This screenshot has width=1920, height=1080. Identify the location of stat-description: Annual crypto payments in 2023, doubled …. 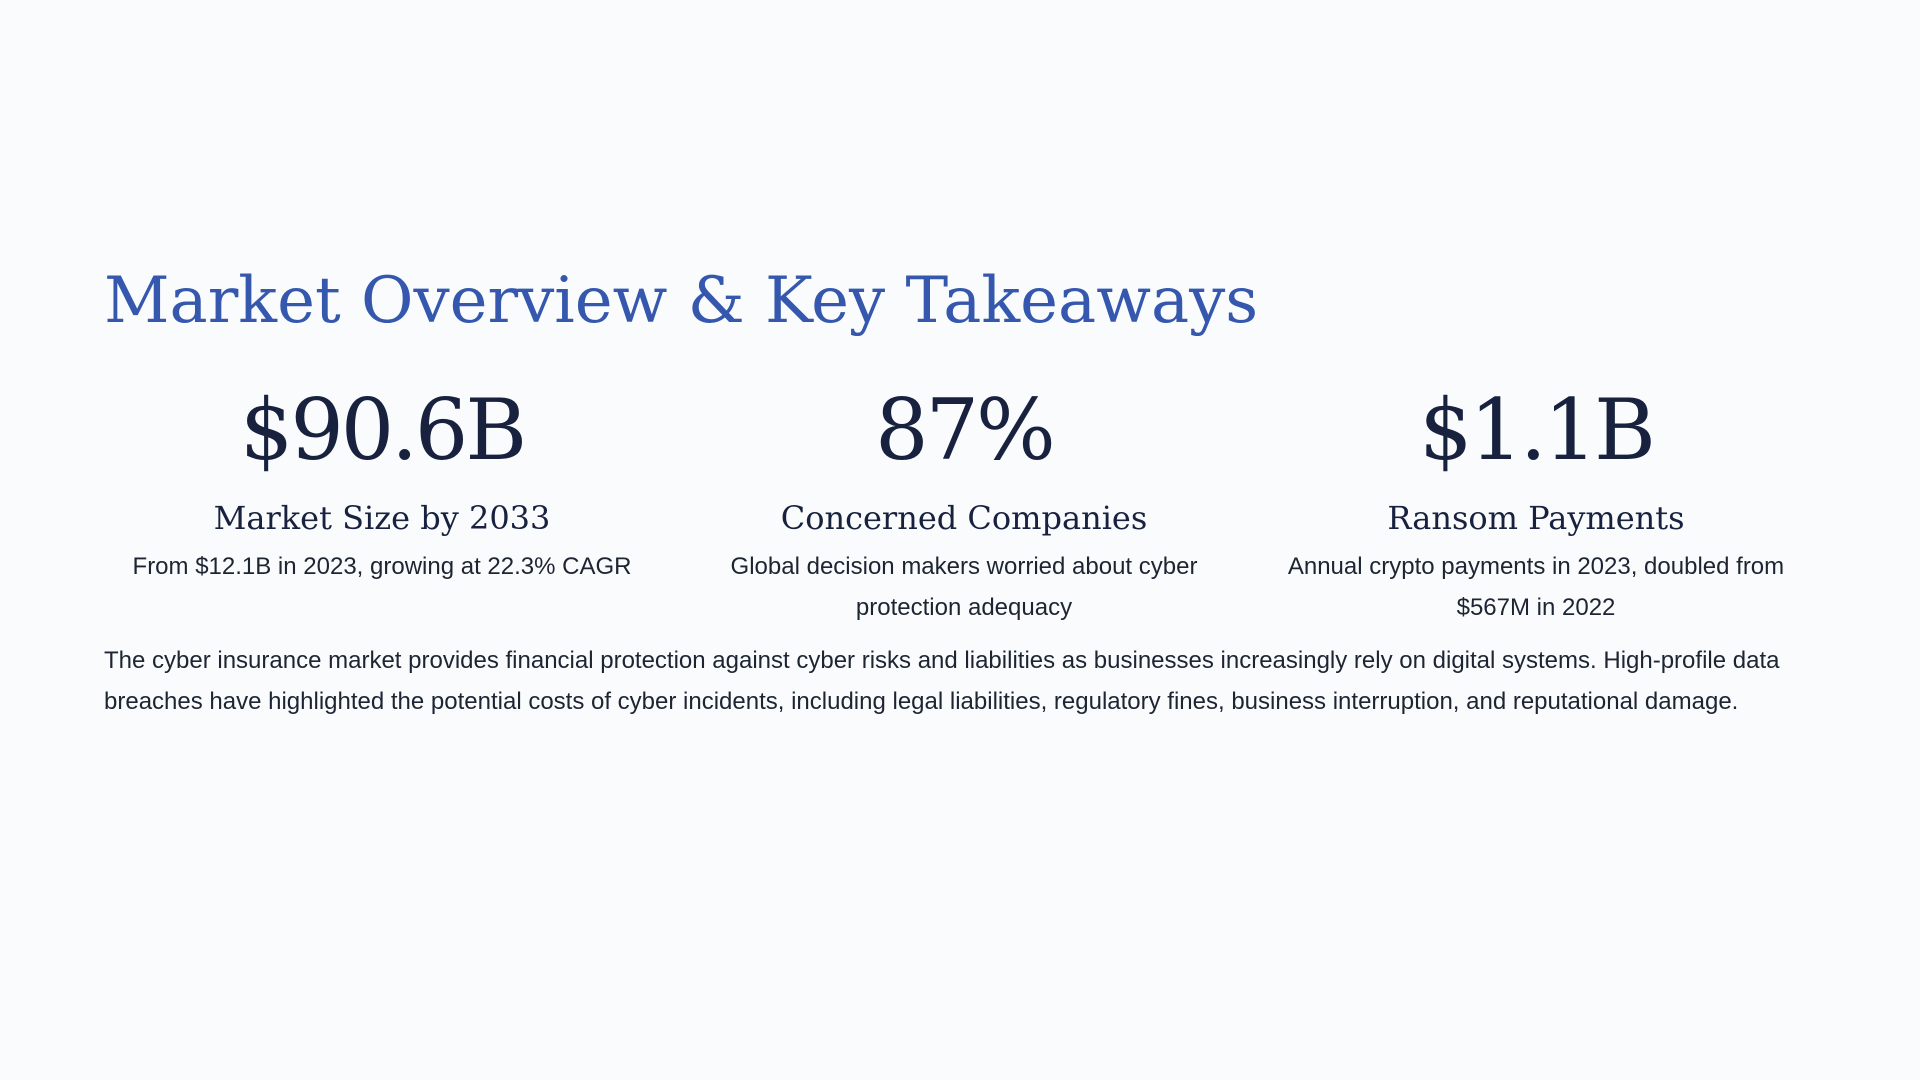
(1536, 587).